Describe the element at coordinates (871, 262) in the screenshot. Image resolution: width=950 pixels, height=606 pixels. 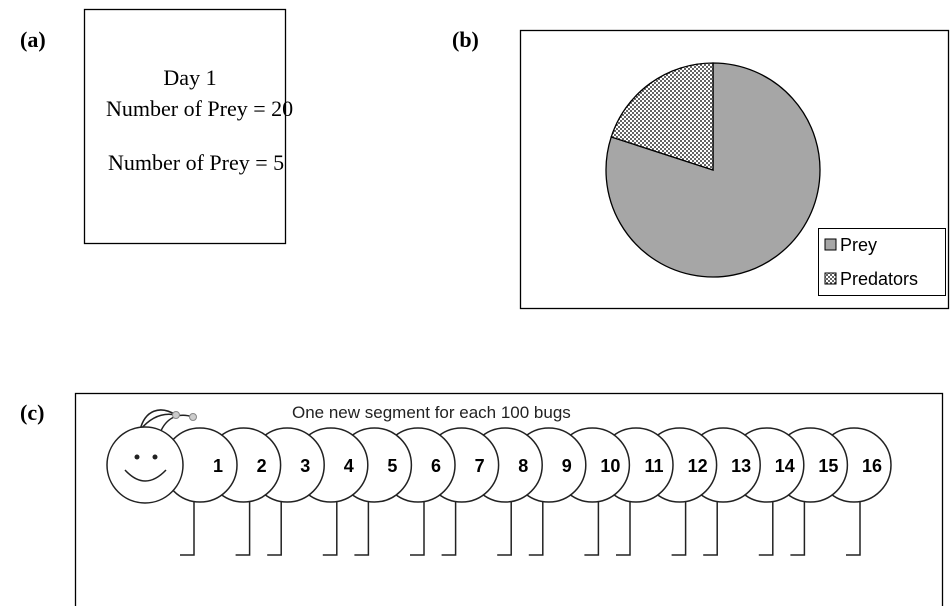
I see `legend: Prey Predators` at that location.